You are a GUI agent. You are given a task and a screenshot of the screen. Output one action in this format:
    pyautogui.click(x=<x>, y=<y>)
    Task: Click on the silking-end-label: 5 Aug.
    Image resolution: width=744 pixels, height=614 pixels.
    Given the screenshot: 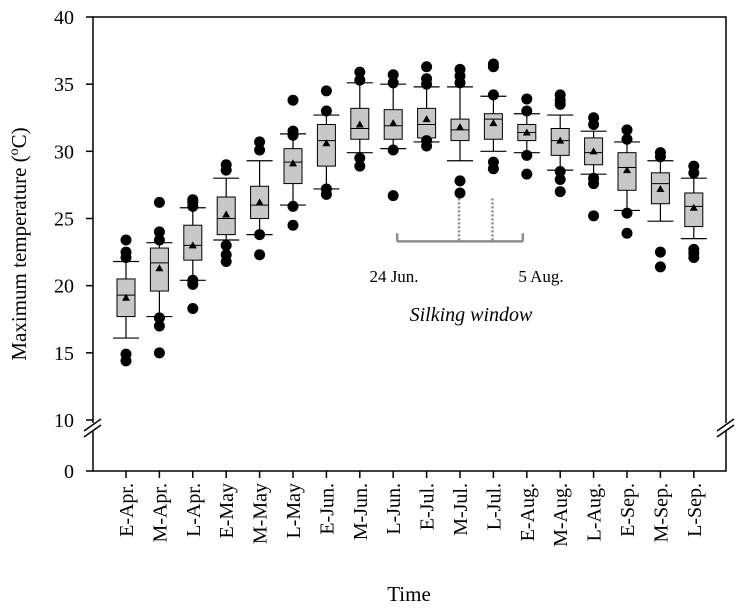 What is the action you would take?
    pyautogui.click(x=540, y=276)
    